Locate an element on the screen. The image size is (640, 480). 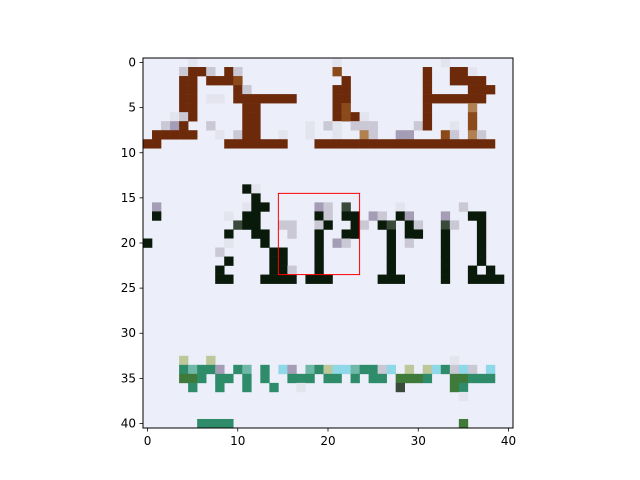
y-tick-label: 40 is located at coordinates (128, 423).